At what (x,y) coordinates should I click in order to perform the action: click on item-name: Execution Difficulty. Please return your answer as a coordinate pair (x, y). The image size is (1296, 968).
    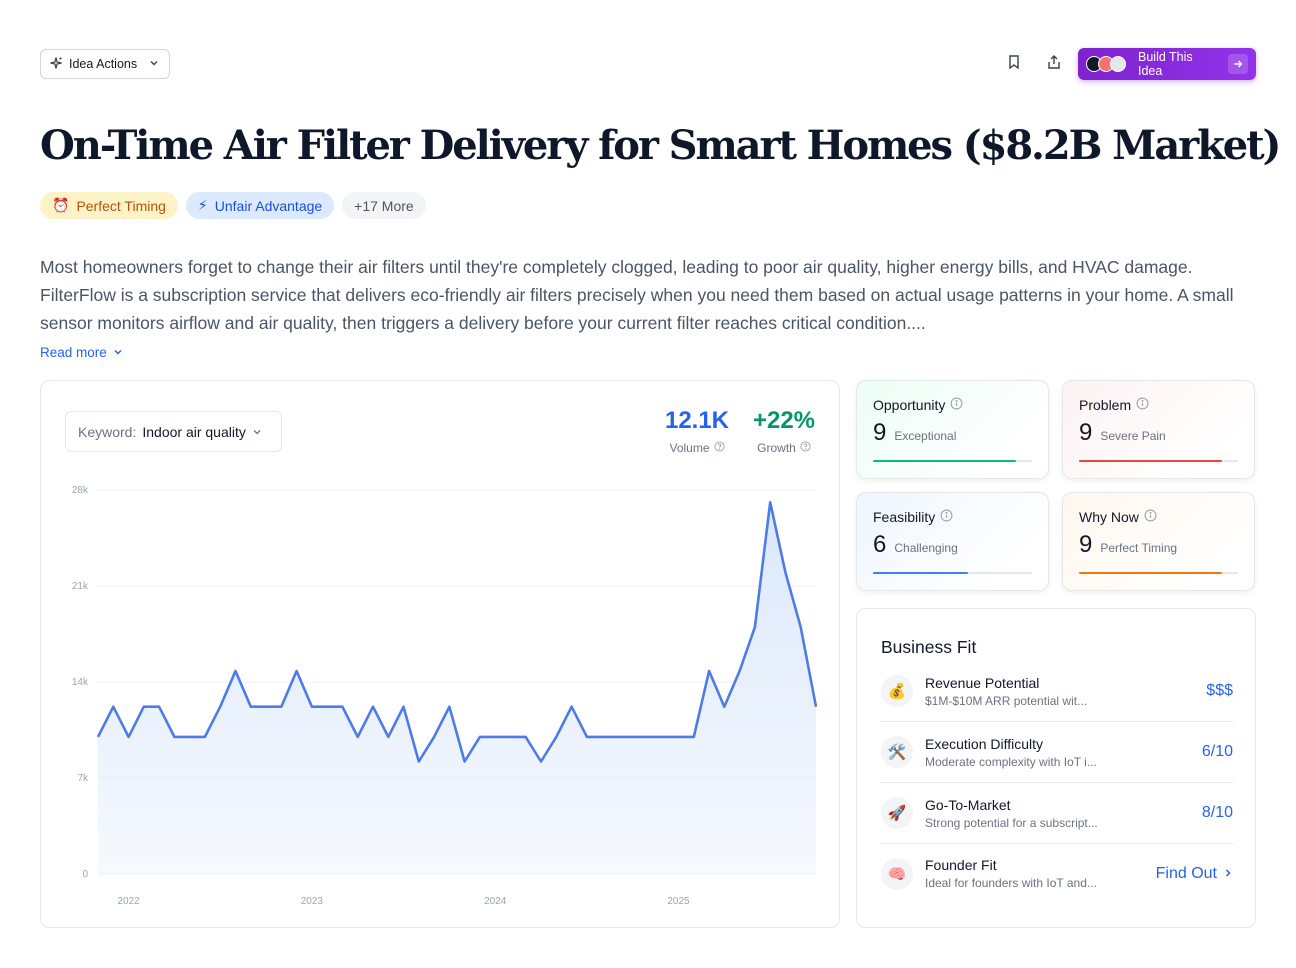
    Looking at the image, I should click on (984, 743).